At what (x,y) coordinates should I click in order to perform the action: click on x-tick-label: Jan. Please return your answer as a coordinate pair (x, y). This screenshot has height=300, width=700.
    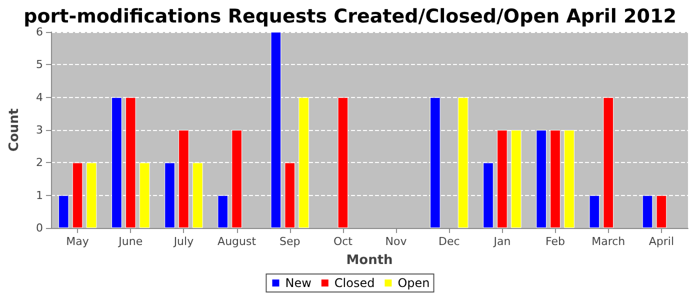
    Looking at the image, I should click on (501, 241).